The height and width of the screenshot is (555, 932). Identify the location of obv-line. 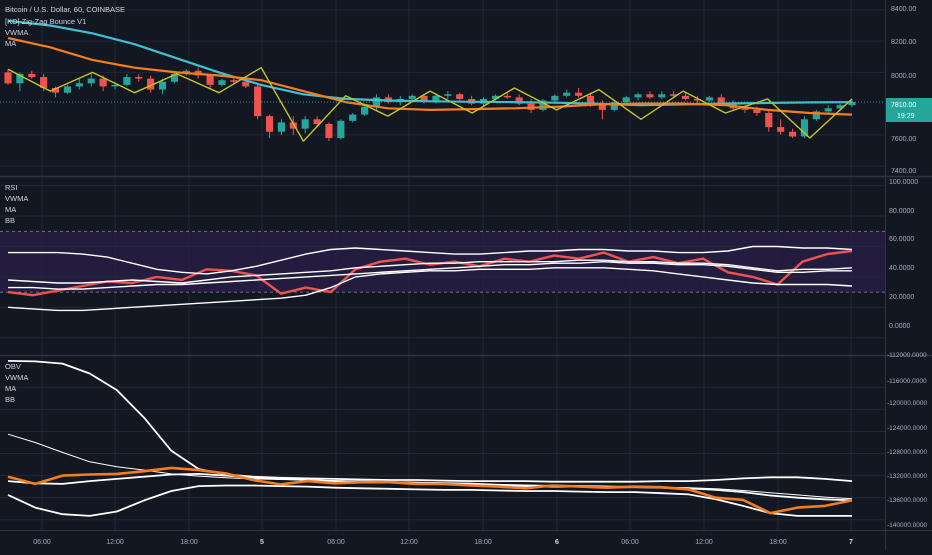
(430, 490).